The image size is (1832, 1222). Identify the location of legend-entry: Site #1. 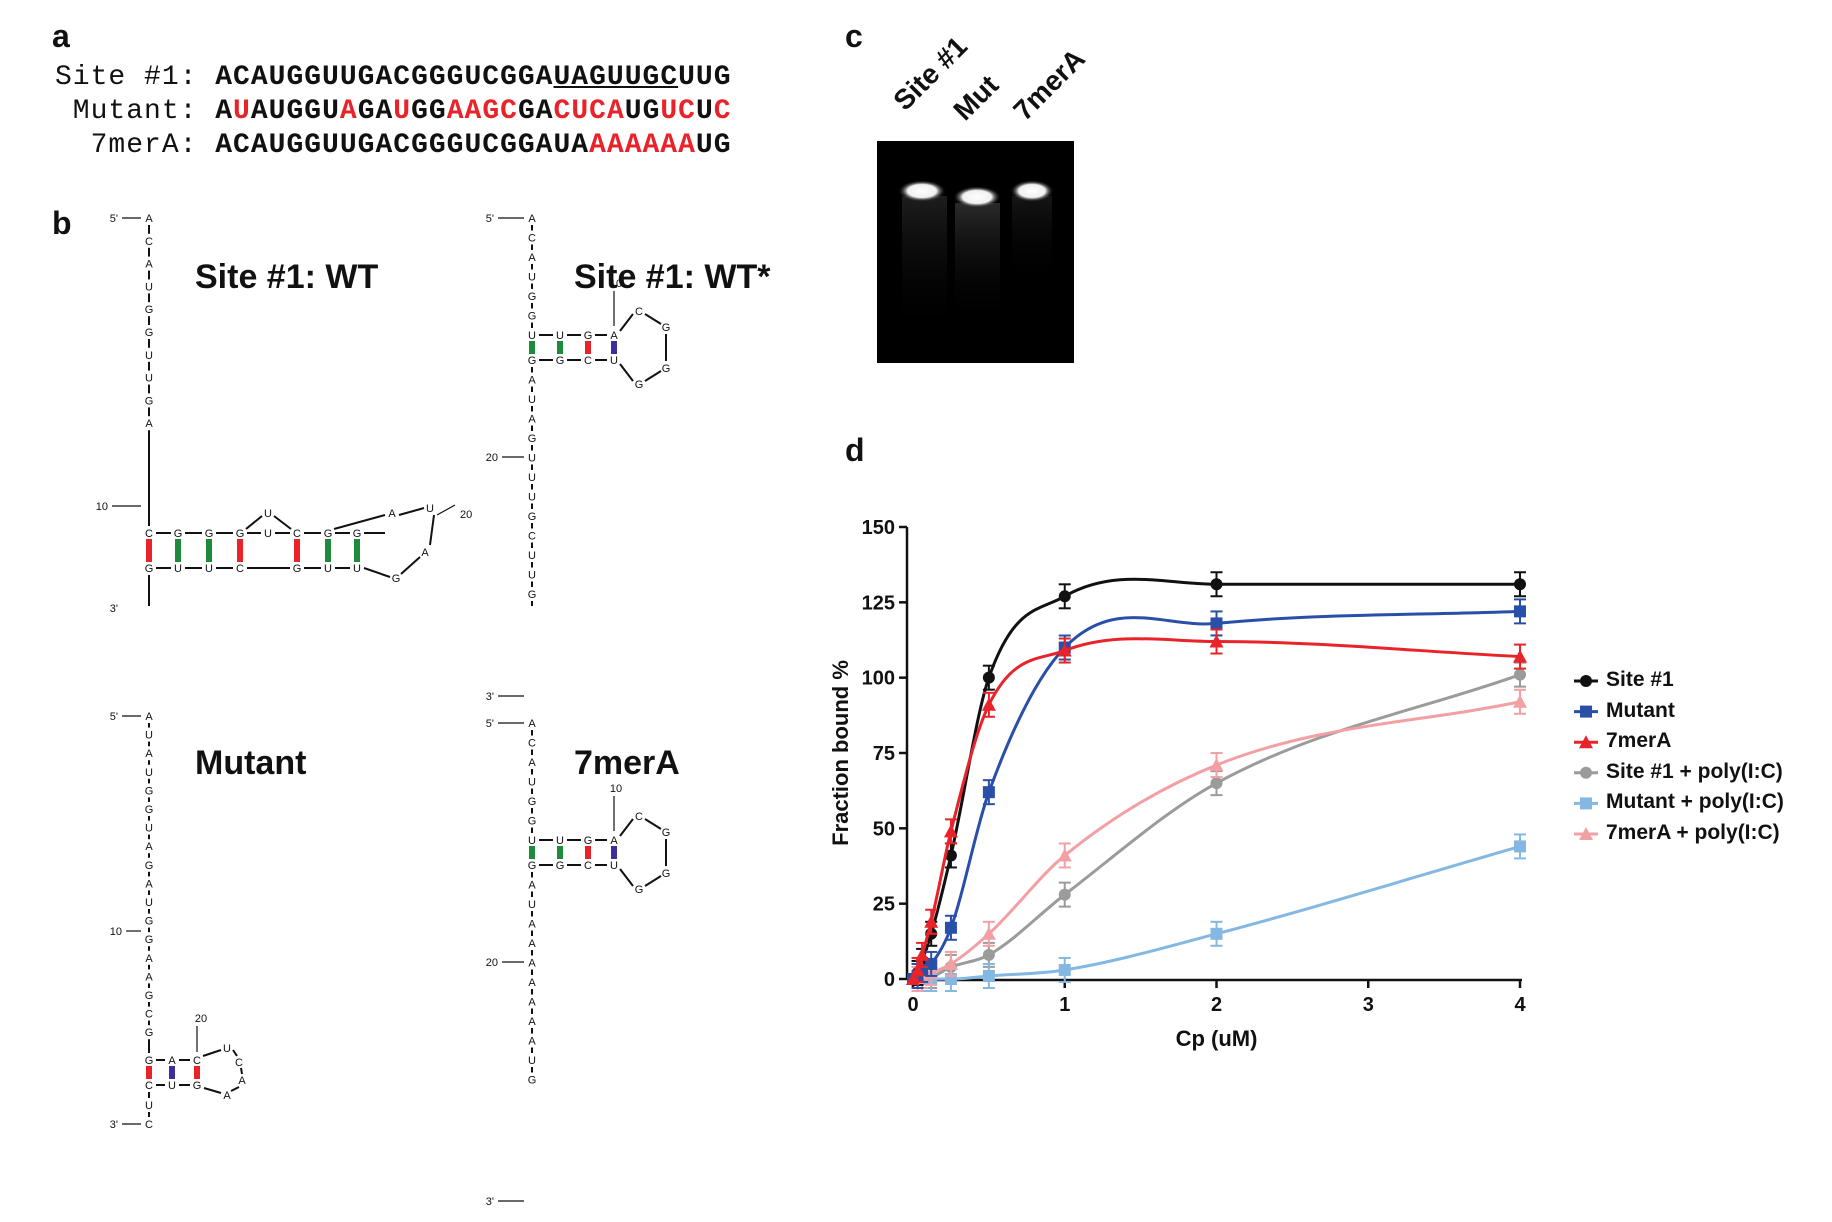
(1640, 679).